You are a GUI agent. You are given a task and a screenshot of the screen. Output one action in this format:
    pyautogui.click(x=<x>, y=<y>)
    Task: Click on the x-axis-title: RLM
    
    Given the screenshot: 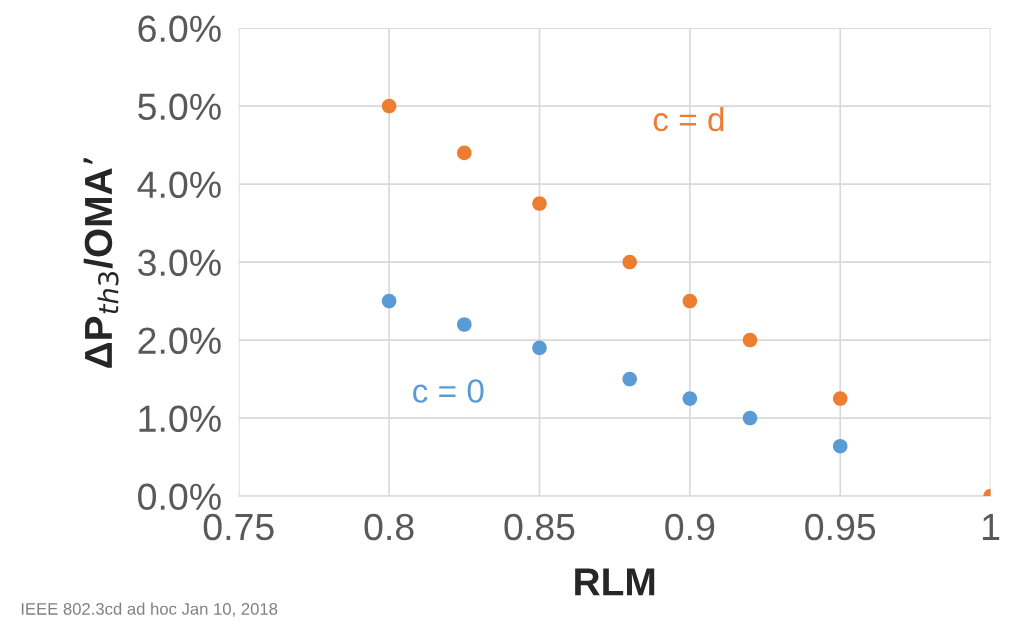 What is the action you would take?
    pyautogui.click(x=615, y=582)
    